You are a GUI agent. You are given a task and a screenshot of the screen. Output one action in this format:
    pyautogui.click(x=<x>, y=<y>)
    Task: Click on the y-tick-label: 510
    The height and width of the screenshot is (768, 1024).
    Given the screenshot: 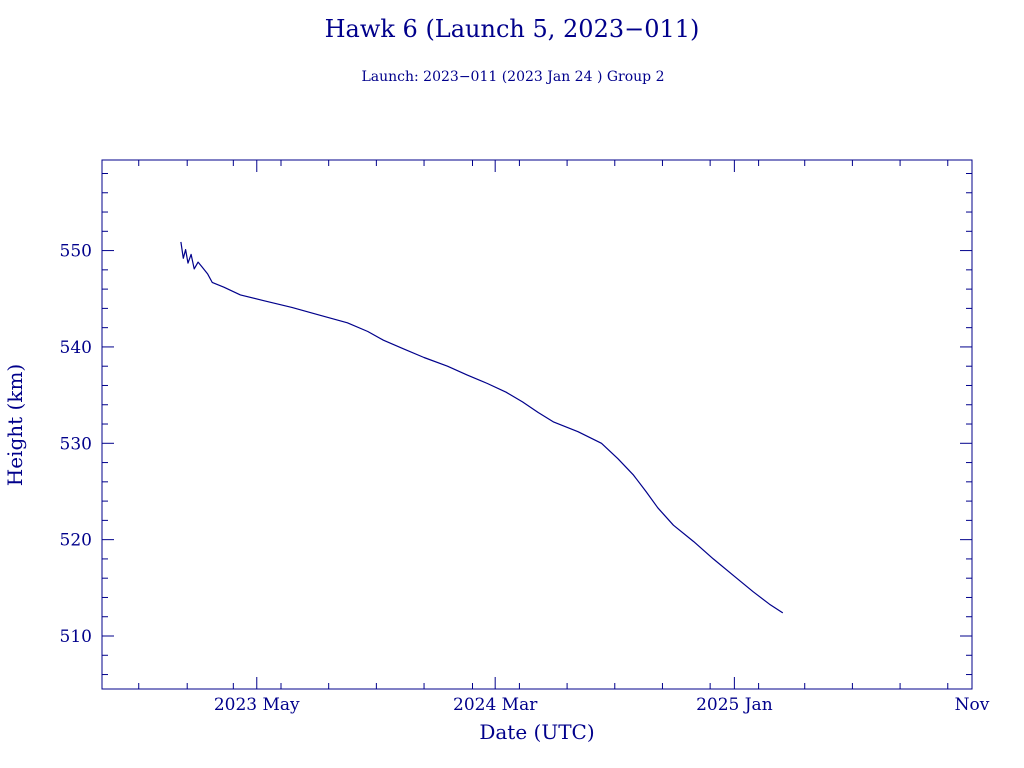 What is the action you would take?
    pyautogui.click(x=76, y=637)
    